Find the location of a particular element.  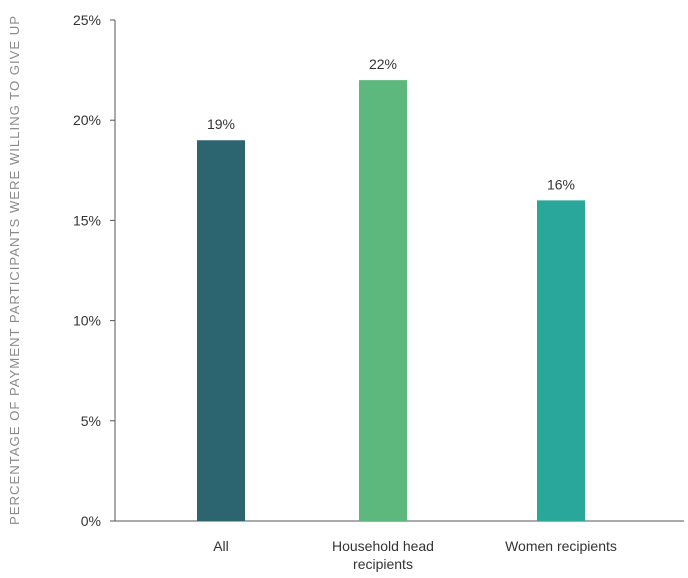

y-tick-label: 20% is located at coordinates (87, 120).